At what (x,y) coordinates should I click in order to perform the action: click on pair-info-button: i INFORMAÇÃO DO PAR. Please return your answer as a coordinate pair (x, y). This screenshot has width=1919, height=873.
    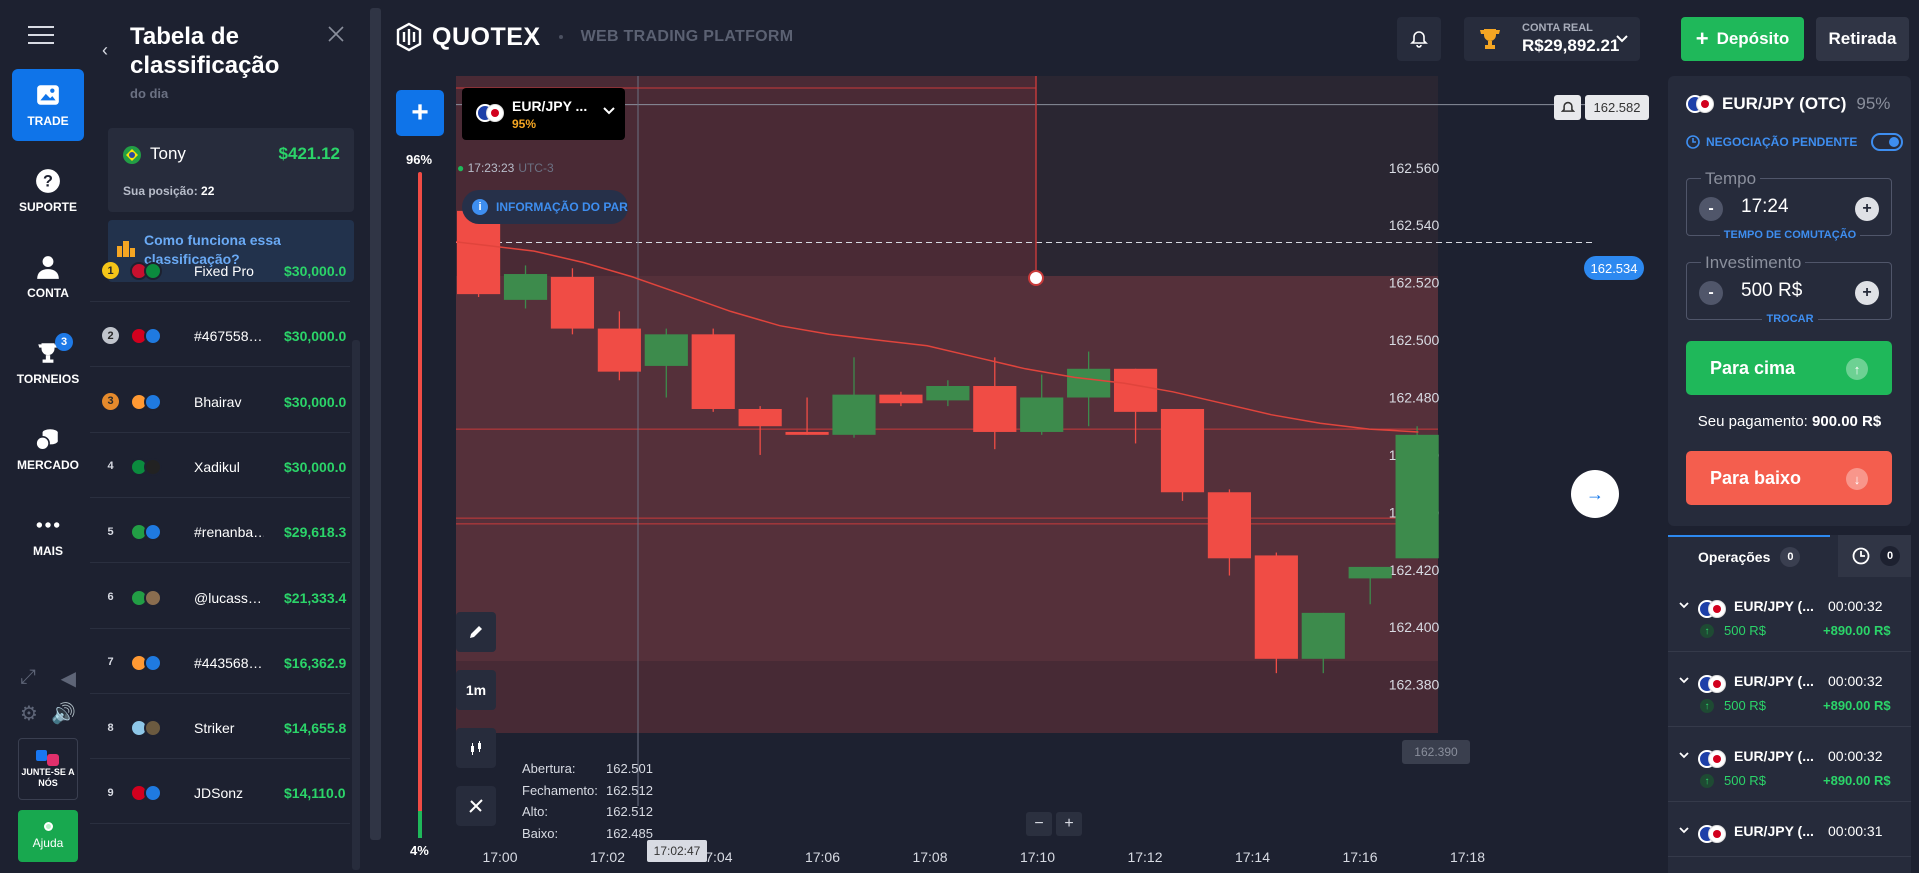
    Looking at the image, I should click on (545, 207).